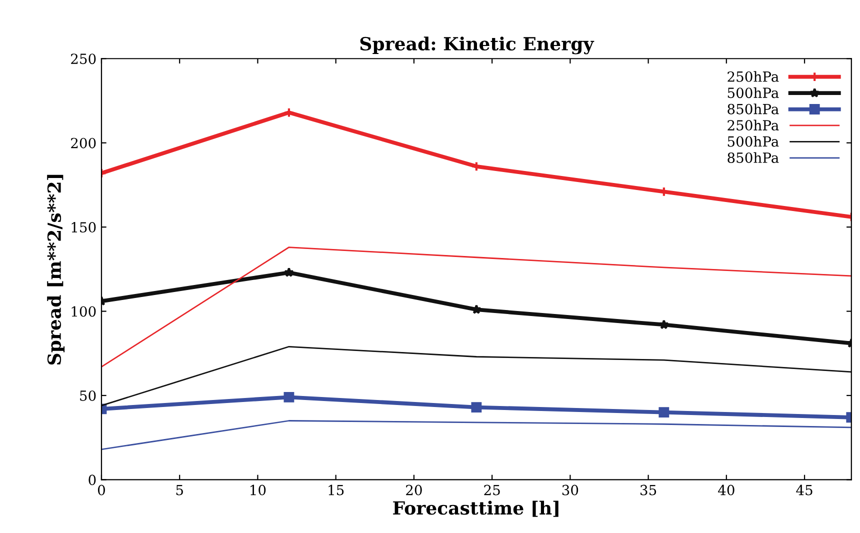 This screenshot has width=860, height=533. What do you see at coordinates (88, 395) in the screenshot?
I see `y-tick-label: 50` at bounding box center [88, 395].